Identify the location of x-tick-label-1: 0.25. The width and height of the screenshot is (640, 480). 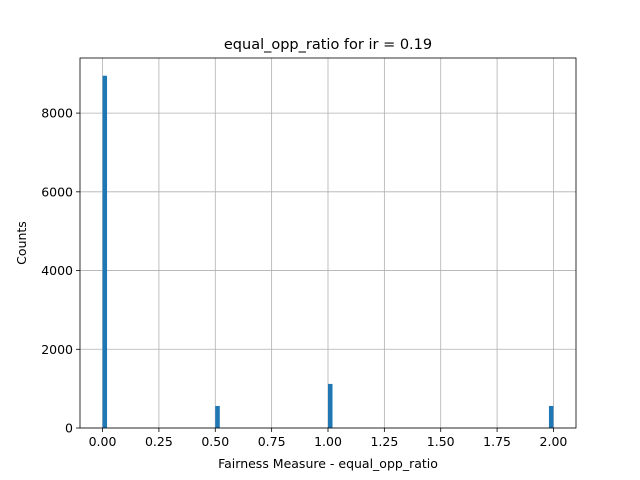
(159, 441).